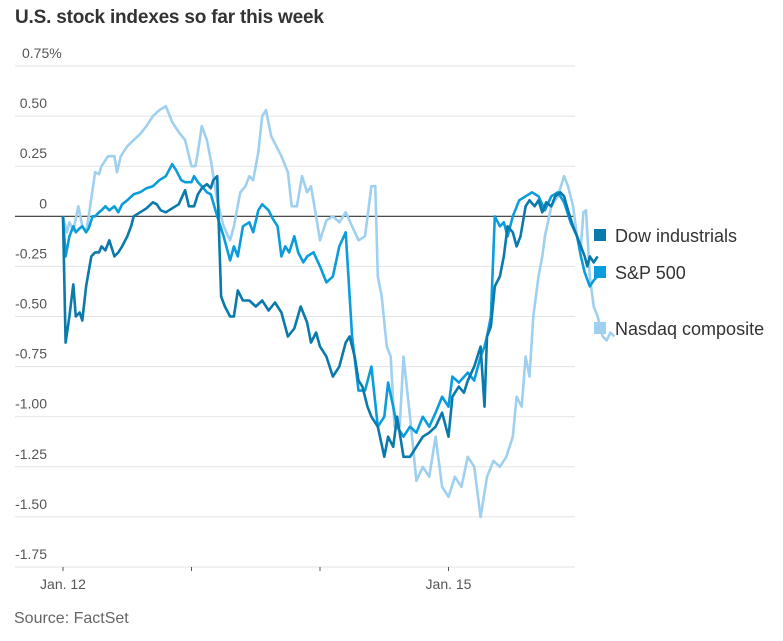 The height and width of the screenshot is (641, 783). I want to click on legend-item: Nasdaq composite, so click(679, 329).